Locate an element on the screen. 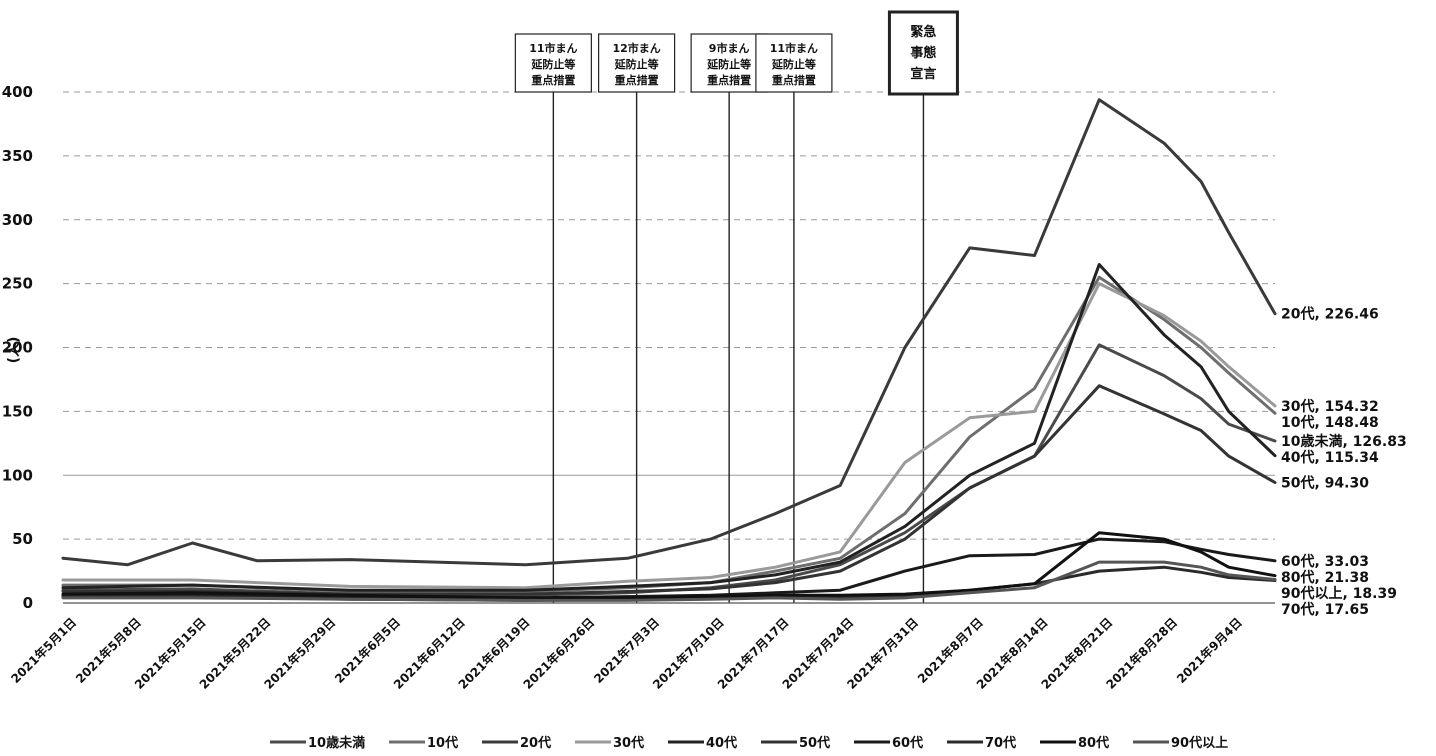  end-label-60代: 60代, 33.03 is located at coordinates (1325, 561).